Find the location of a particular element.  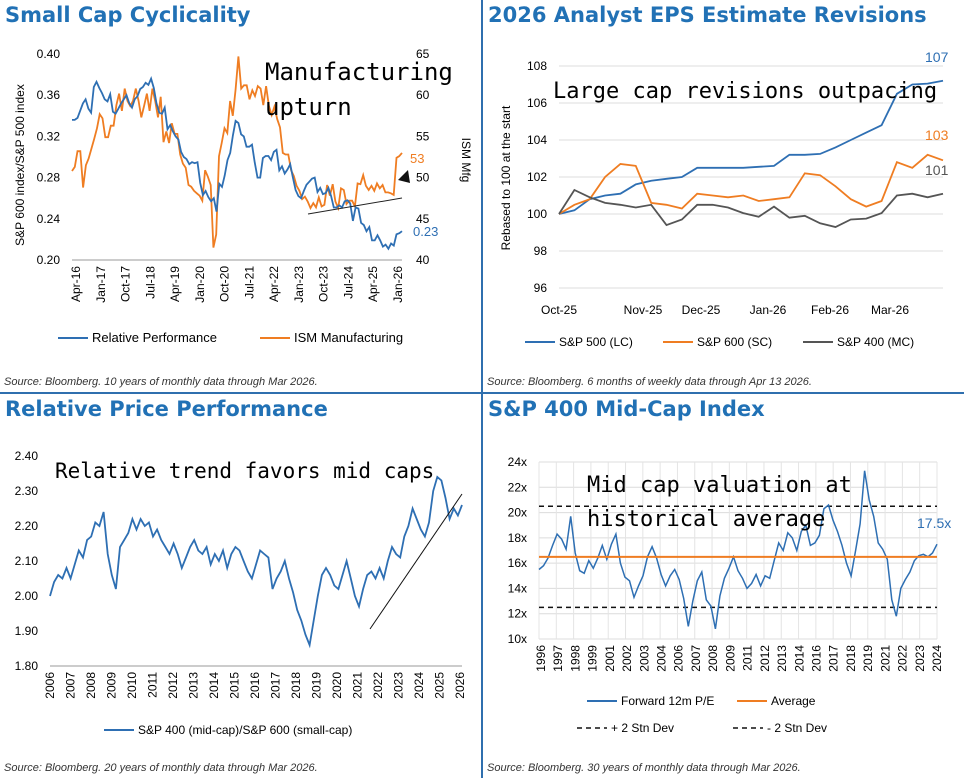

x-tick-label: 2002 is located at coordinates (627, 658).